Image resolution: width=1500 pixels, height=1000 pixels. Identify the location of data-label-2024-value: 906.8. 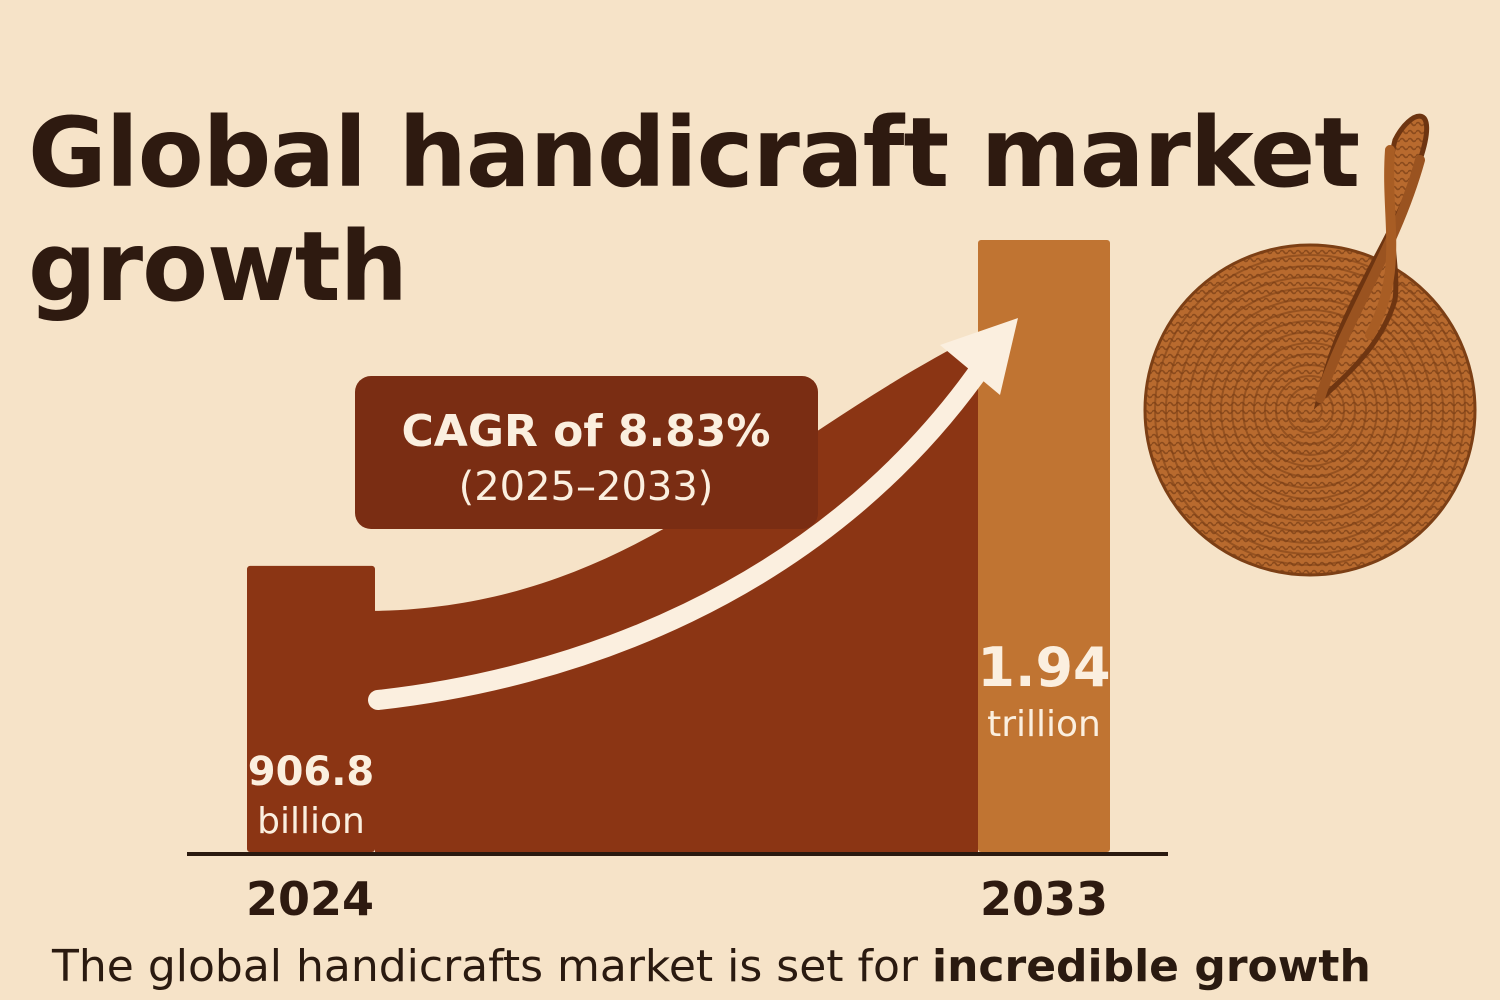
(311, 772).